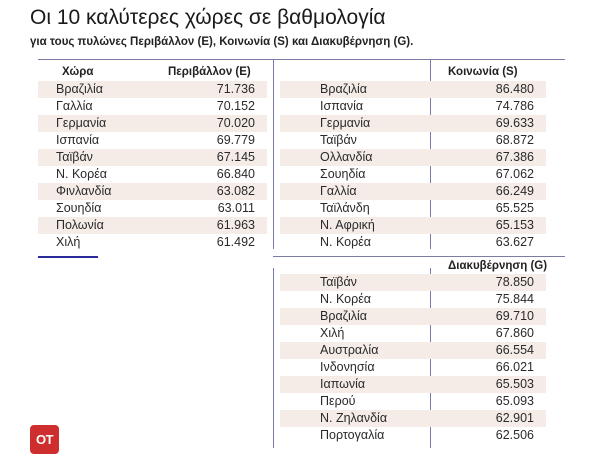  I want to click on country-name: Ολλανδία, so click(346, 157).